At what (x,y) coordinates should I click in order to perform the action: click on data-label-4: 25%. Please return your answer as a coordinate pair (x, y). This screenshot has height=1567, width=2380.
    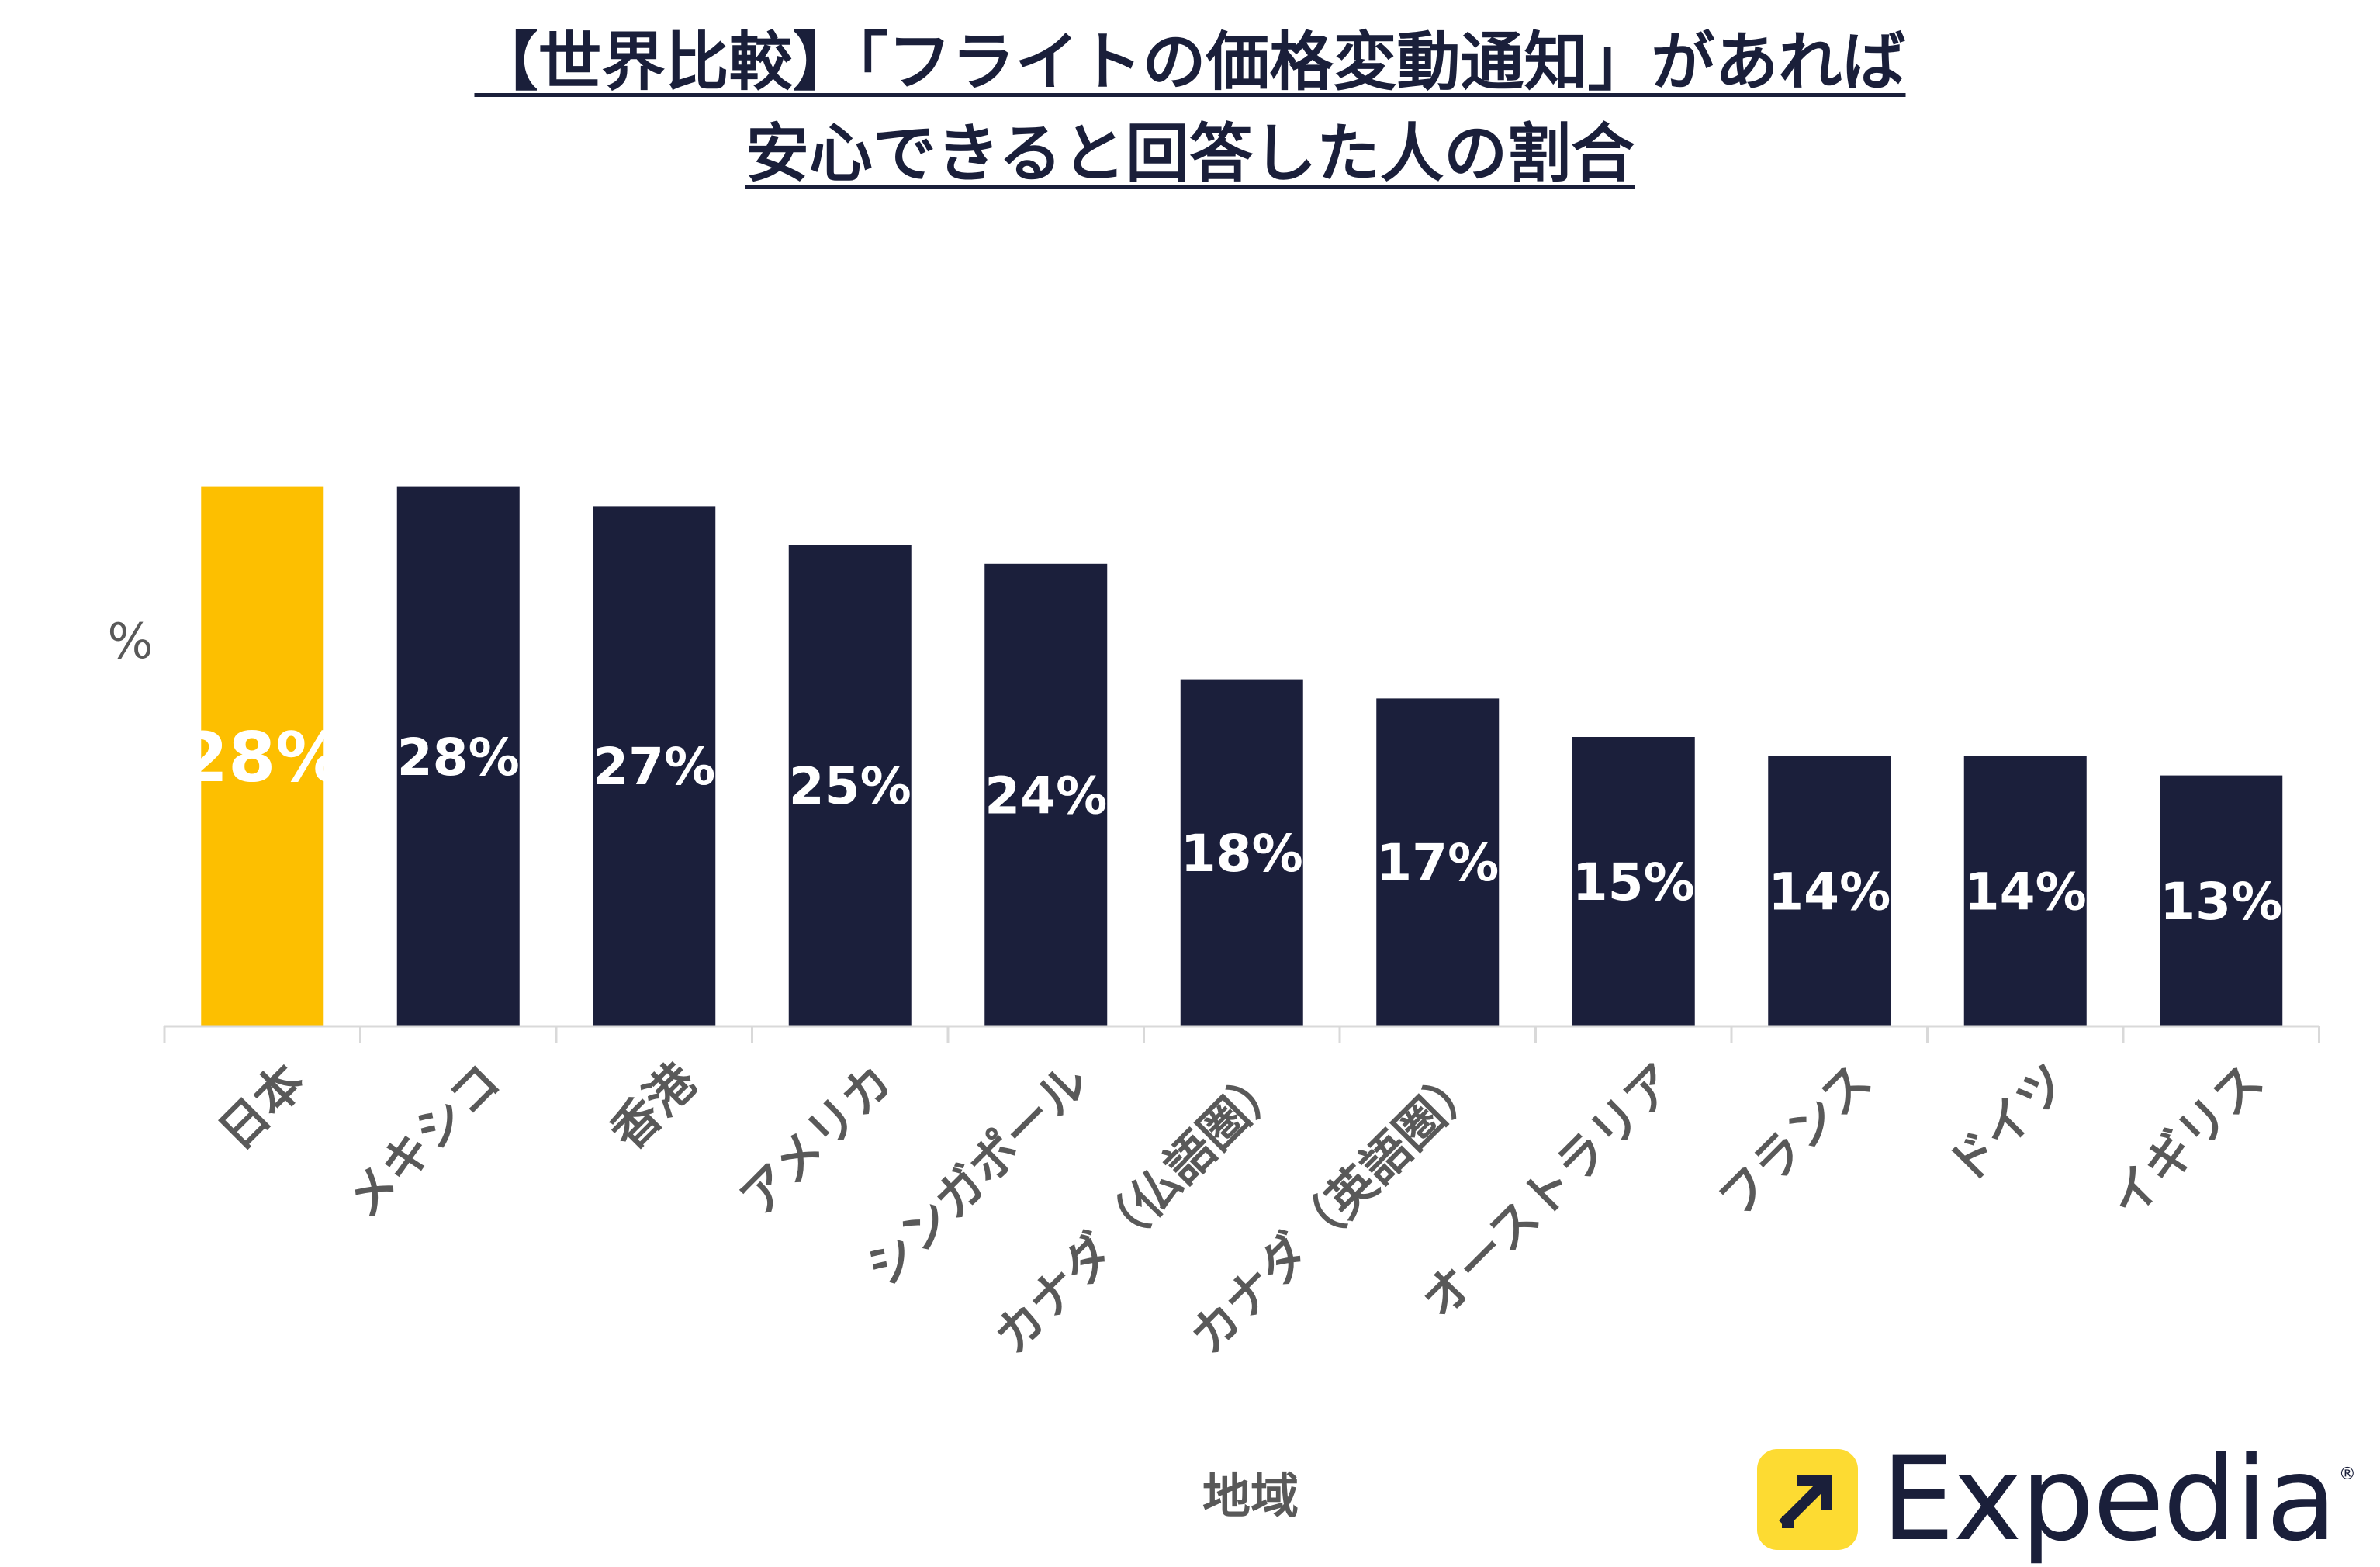
    Looking at the image, I should click on (851, 786).